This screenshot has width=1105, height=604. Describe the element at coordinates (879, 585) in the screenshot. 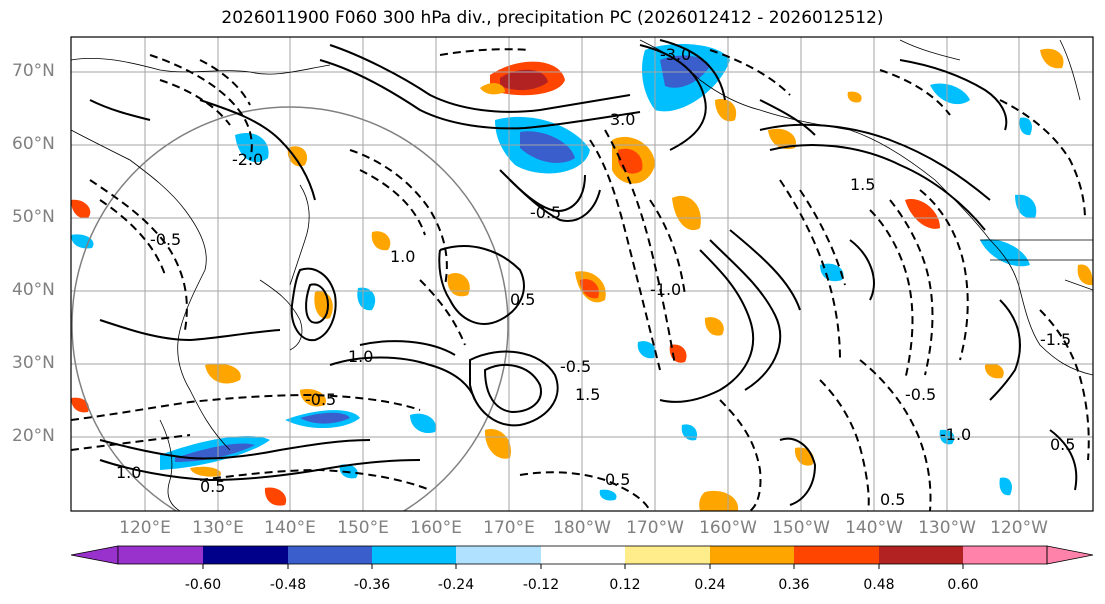

I see `colorbar-tick: 0.48` at that location.